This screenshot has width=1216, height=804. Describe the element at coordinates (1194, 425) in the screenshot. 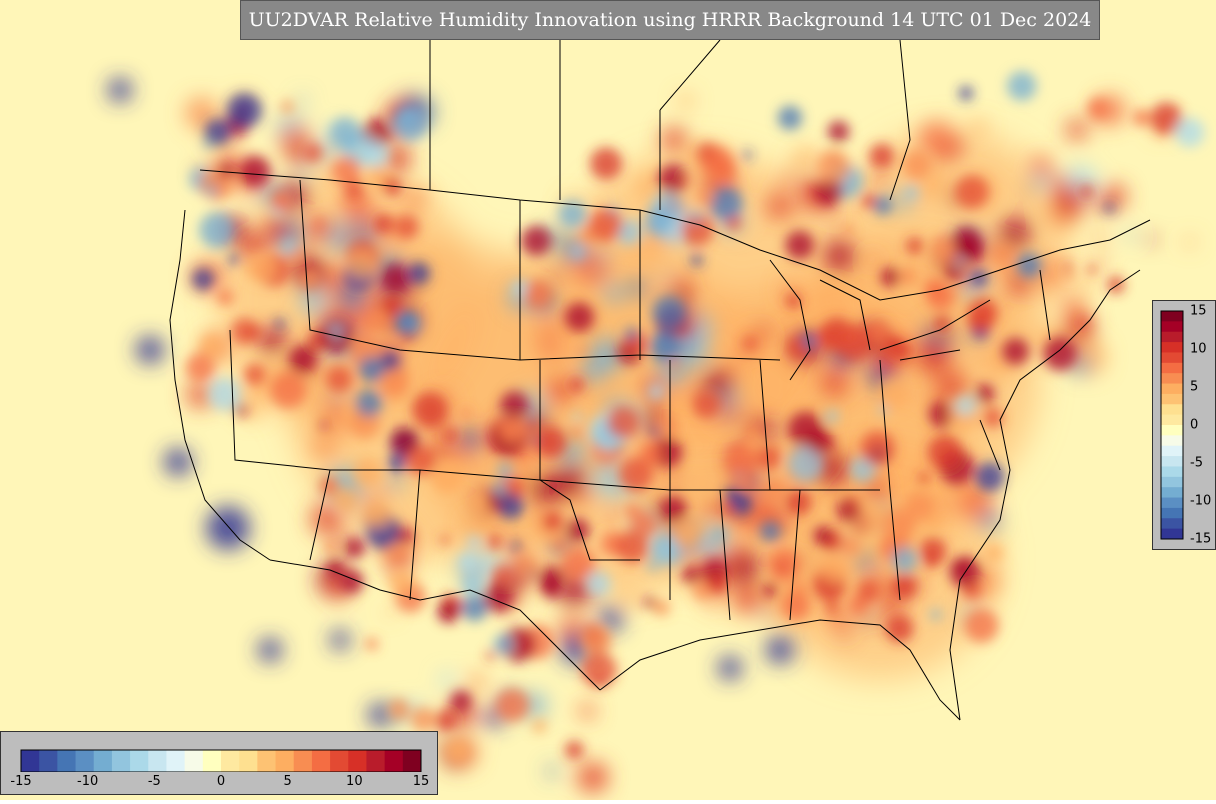

I see `colorbar-tick-label: 0` at that location.